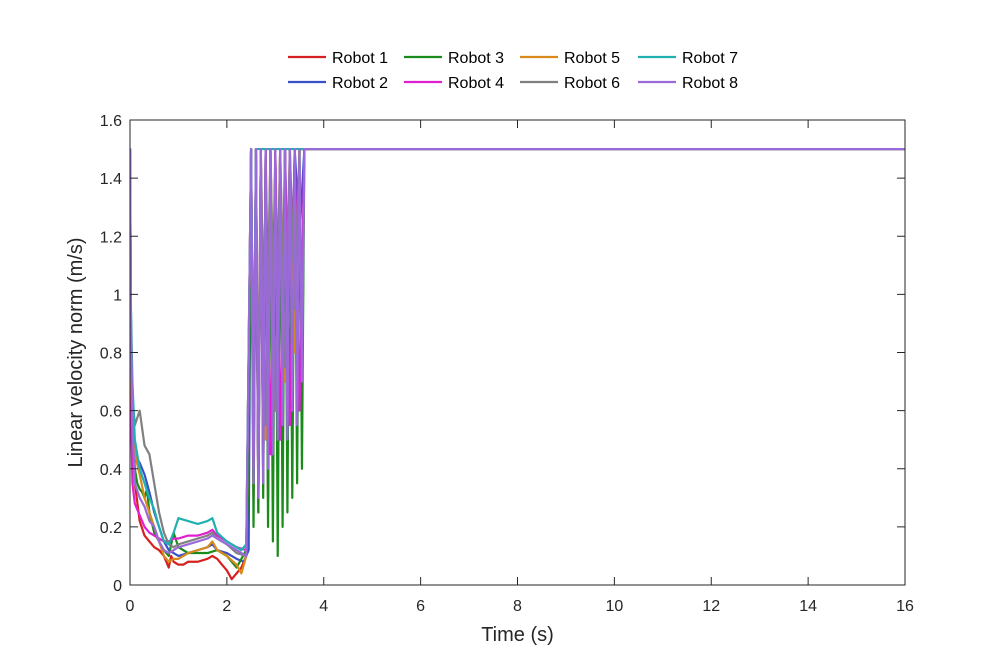  Describe the element at coordinates (111, 412) in the screenshot. I see `y-tick-label: 0.6` at that location.